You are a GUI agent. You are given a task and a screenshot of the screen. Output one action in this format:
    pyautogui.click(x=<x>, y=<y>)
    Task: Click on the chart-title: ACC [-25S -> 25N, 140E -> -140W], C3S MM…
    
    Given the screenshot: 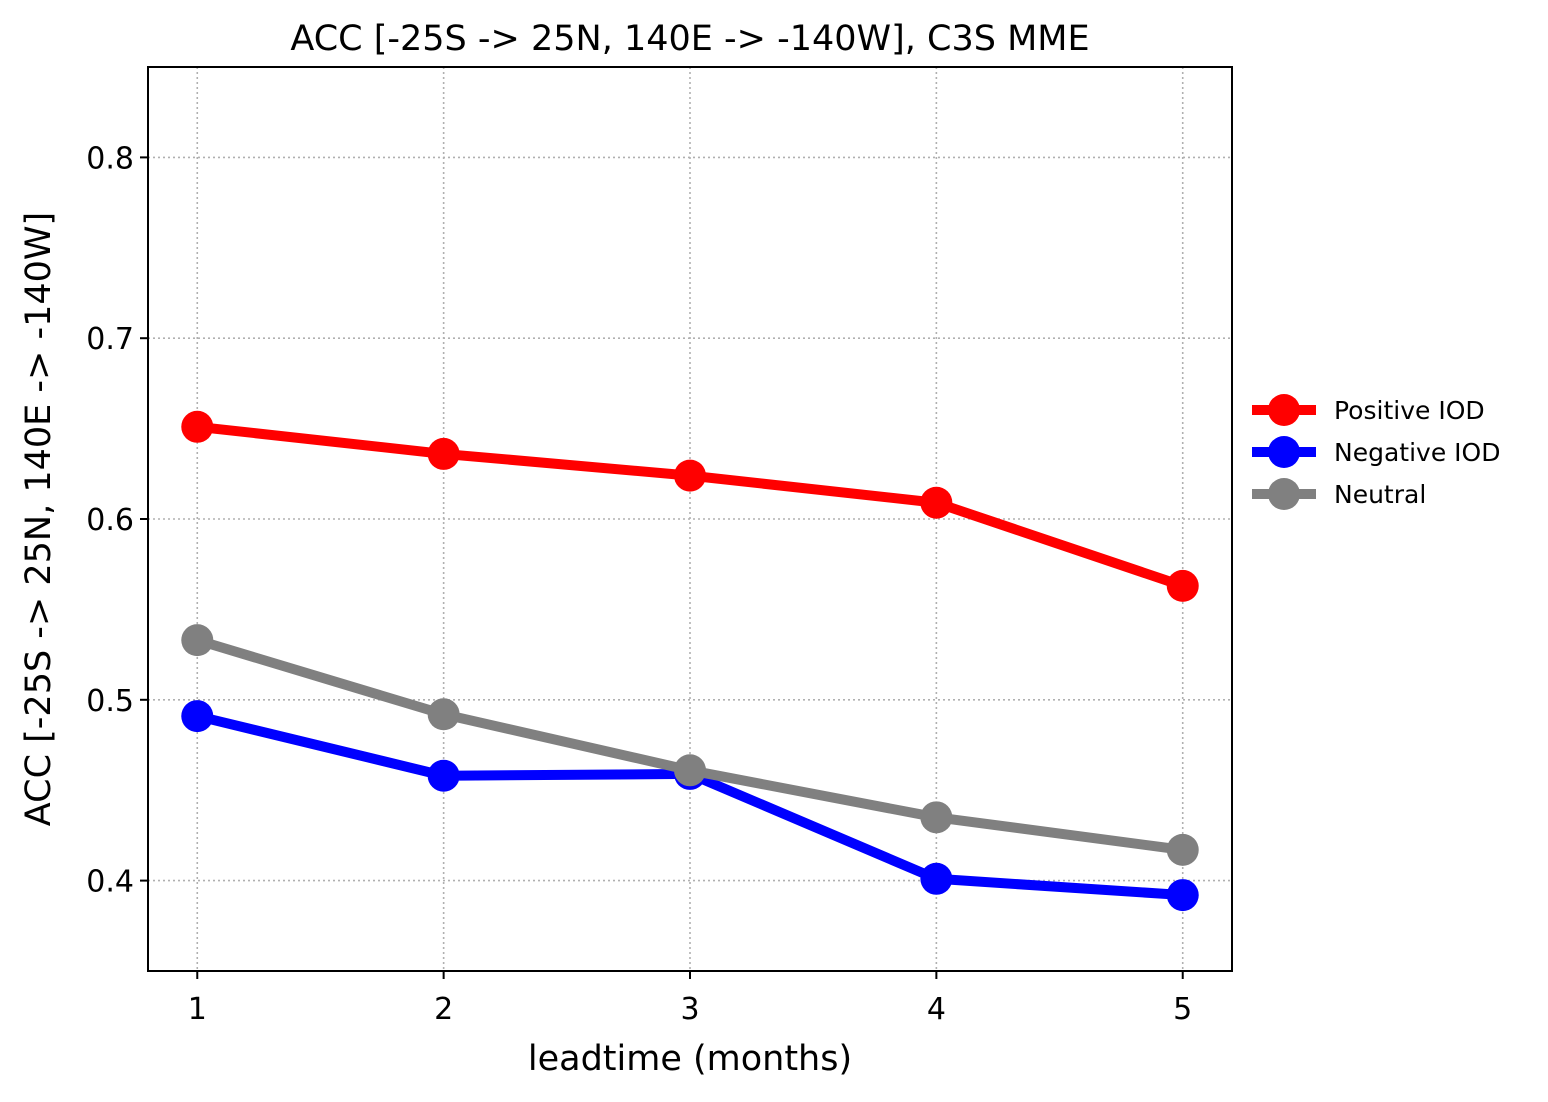 What is the action you would take?
    pyautogui.click(x=689, y=39)
    